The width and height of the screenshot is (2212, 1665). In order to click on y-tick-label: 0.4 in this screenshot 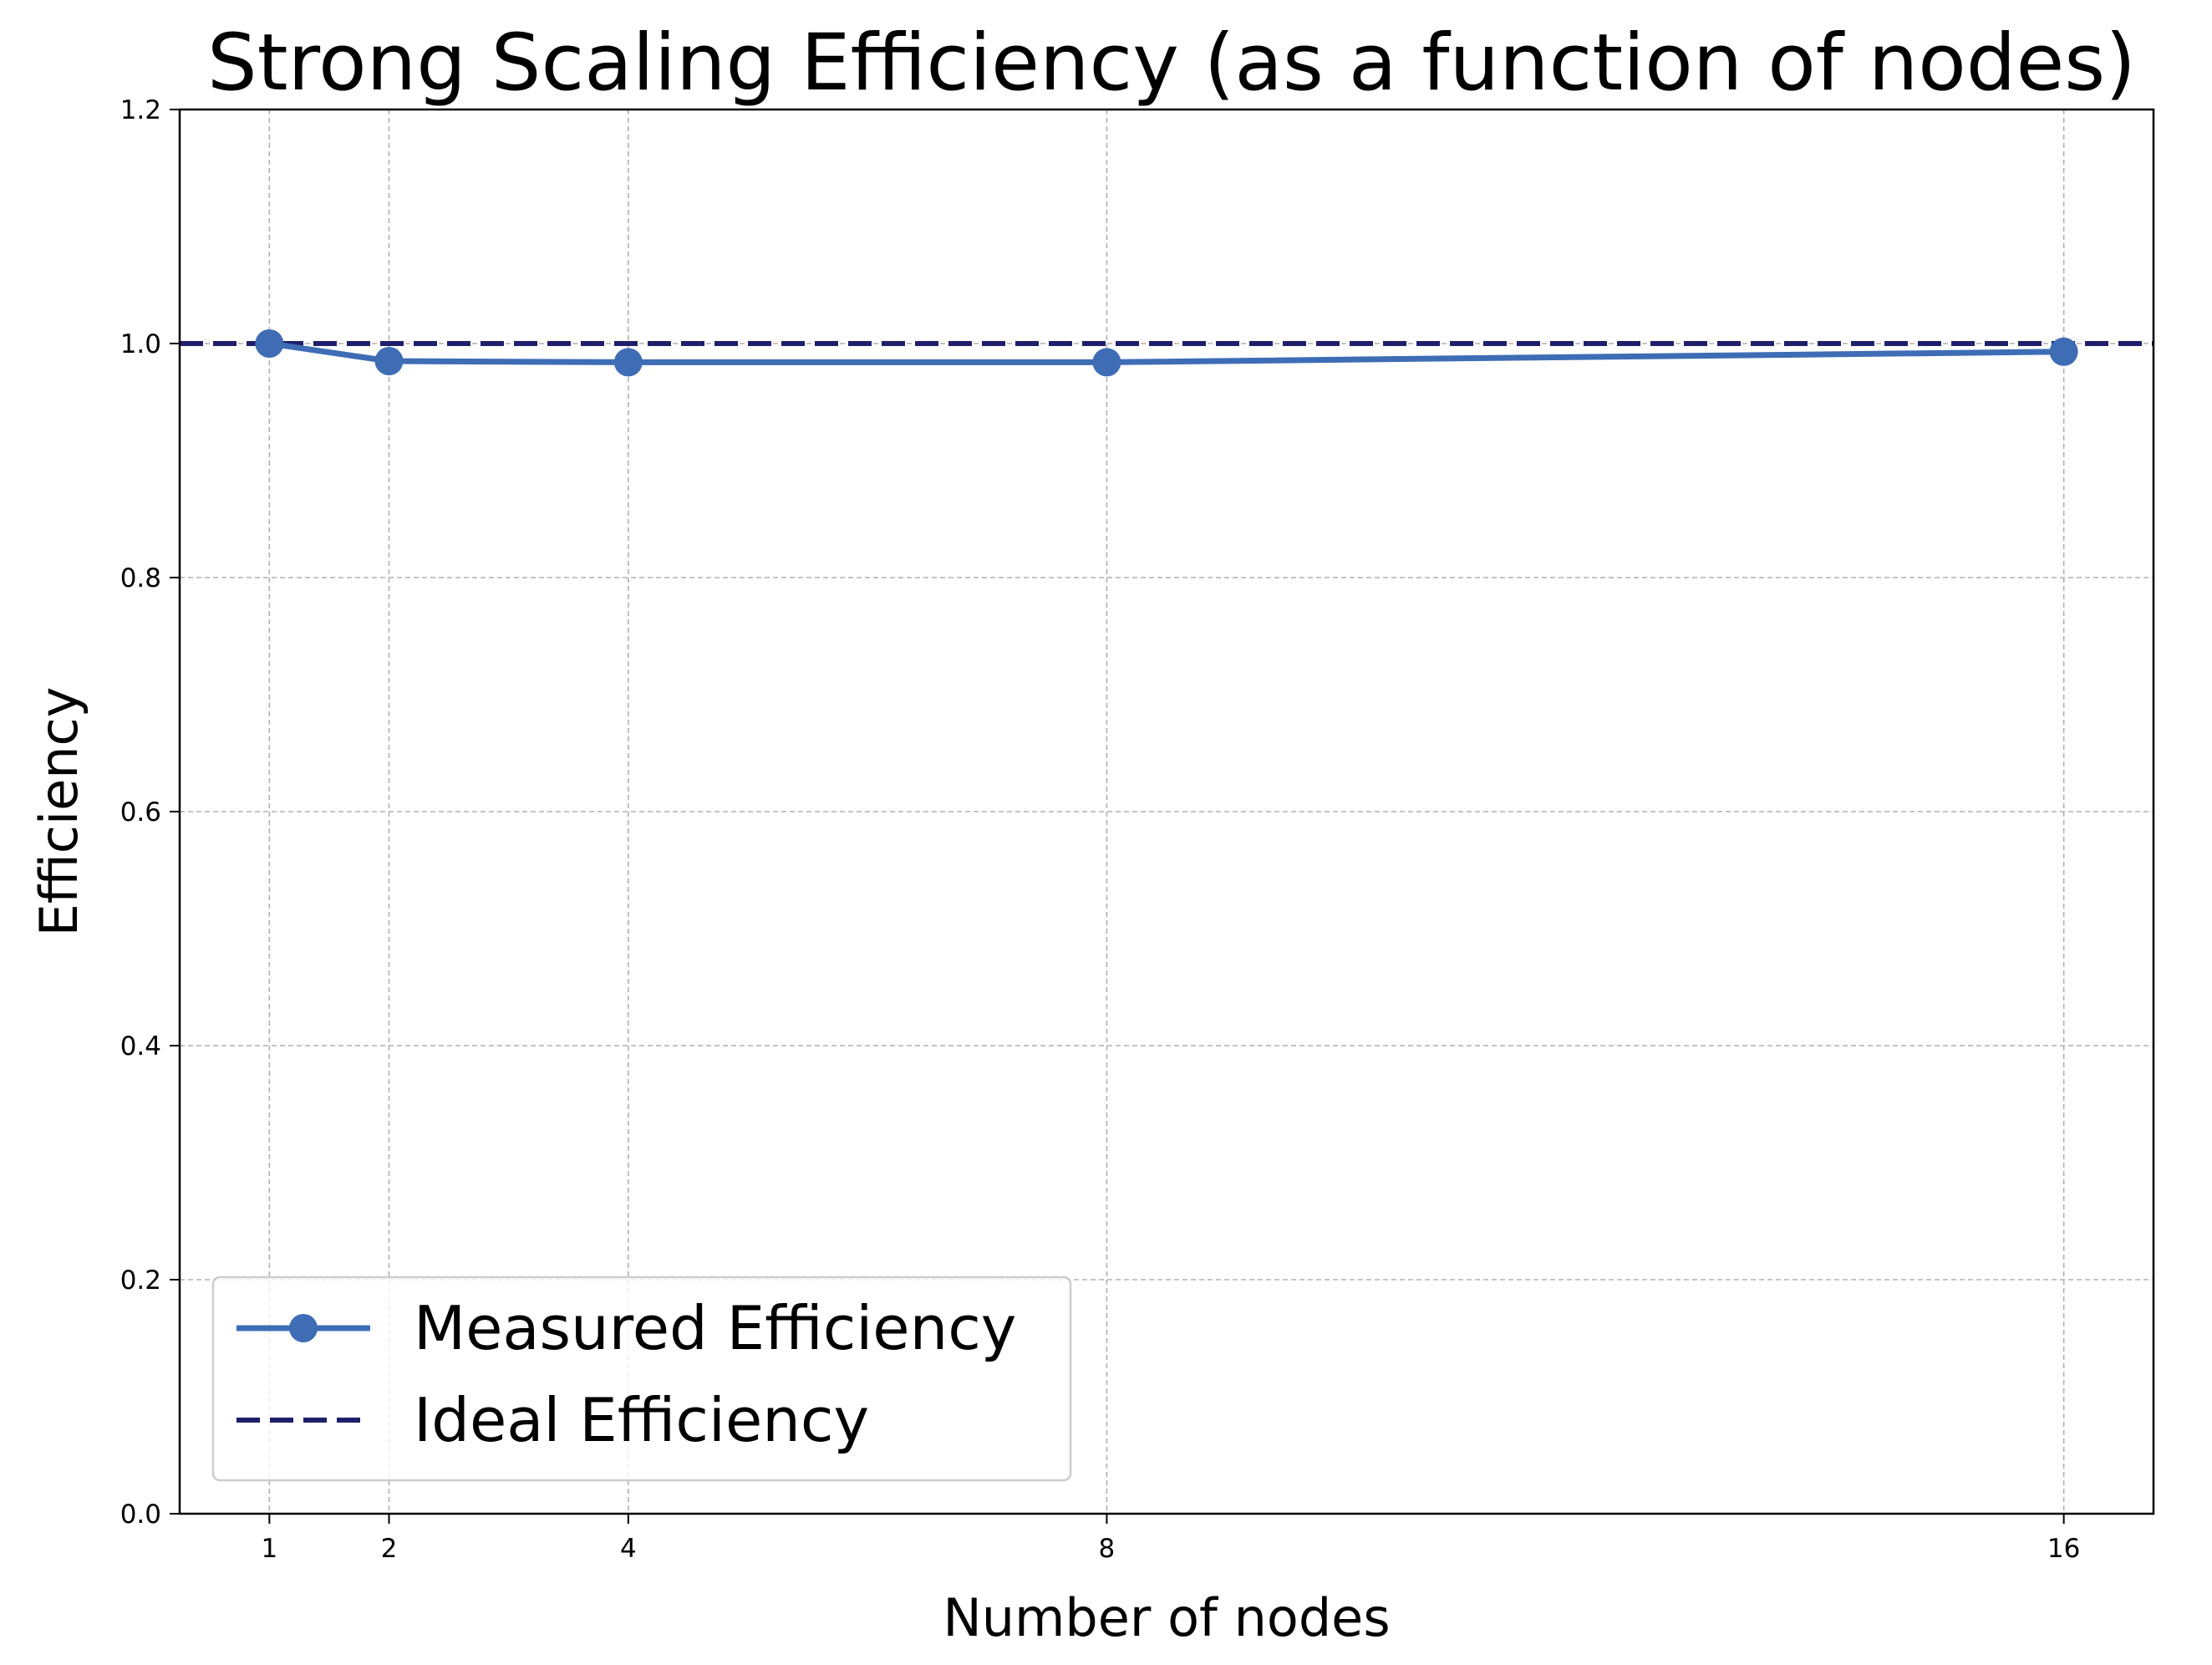, I will do `click(140, 1046)`.